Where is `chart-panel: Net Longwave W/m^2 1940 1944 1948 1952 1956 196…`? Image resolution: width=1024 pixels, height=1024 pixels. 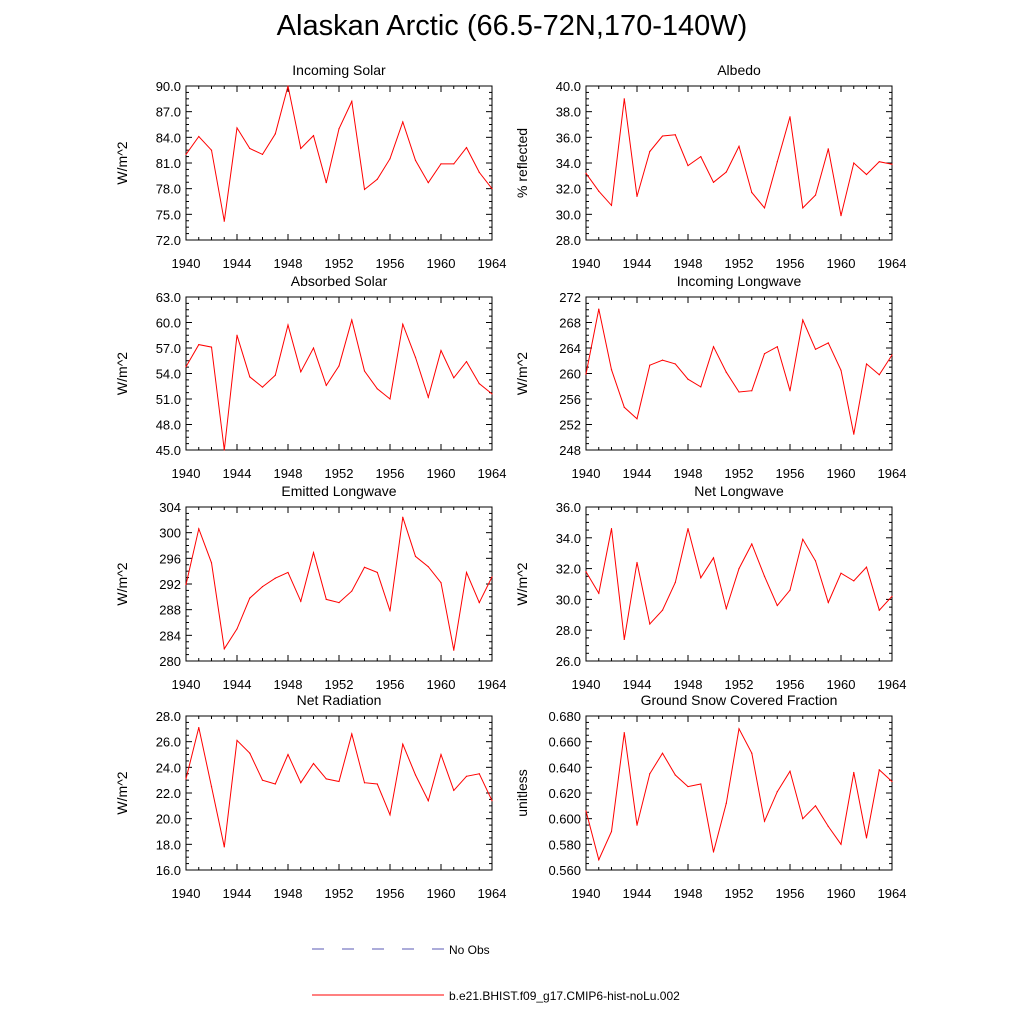 chart-panel: Net Longwave W/m^2 1940 1944 1948 1952 1956 196… is located at coordinates (710, 587).